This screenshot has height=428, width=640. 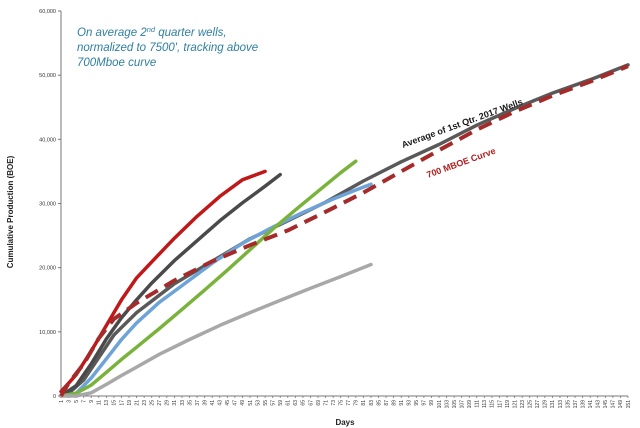 I want to click on x-tick-label: 147, so click(x=614, y=404).